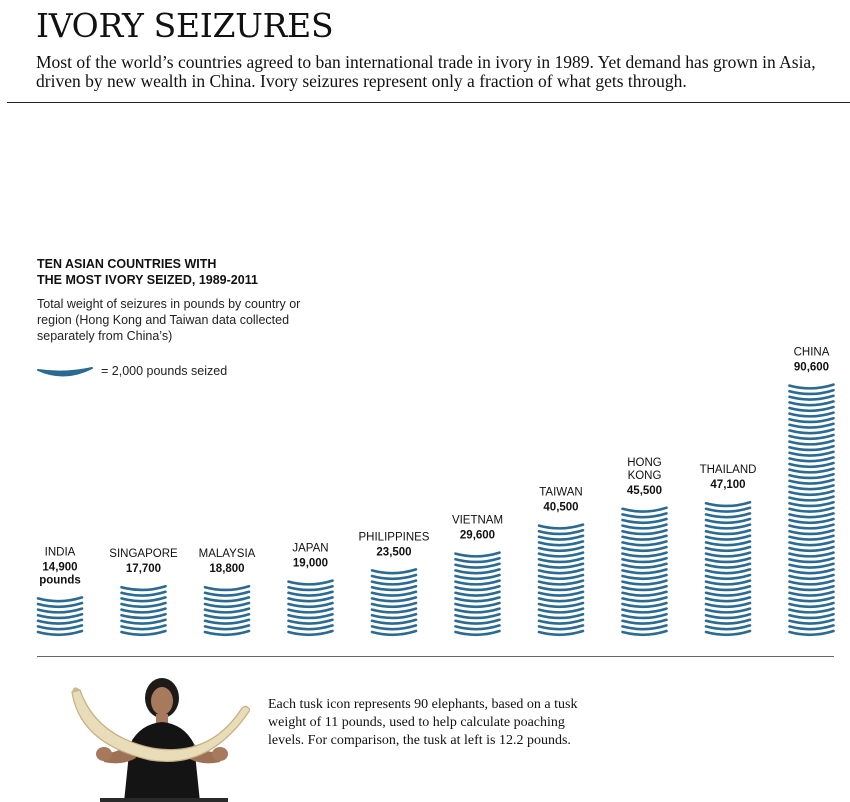 The width and height of the screenshot is (850, 802). I want to click on unit-label: pounds, so click(60, 580).